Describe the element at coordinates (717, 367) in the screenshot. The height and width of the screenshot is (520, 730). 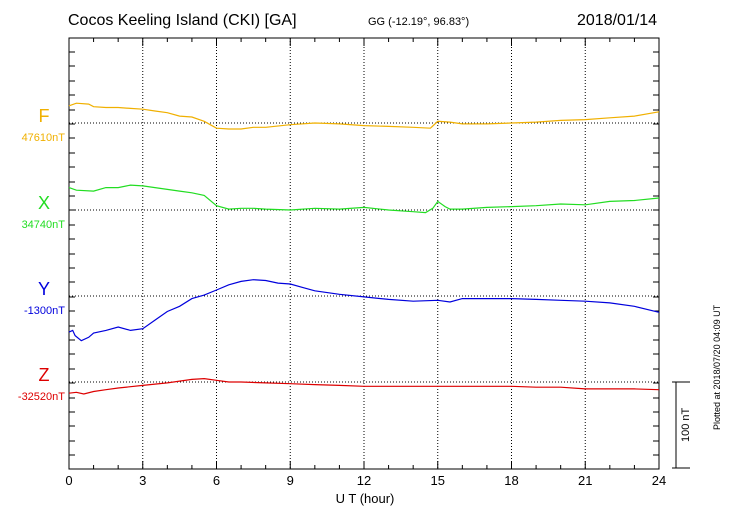
I see `plotted-timestamp: Plotted at 2018/07/20 04:09 UT` at that location.